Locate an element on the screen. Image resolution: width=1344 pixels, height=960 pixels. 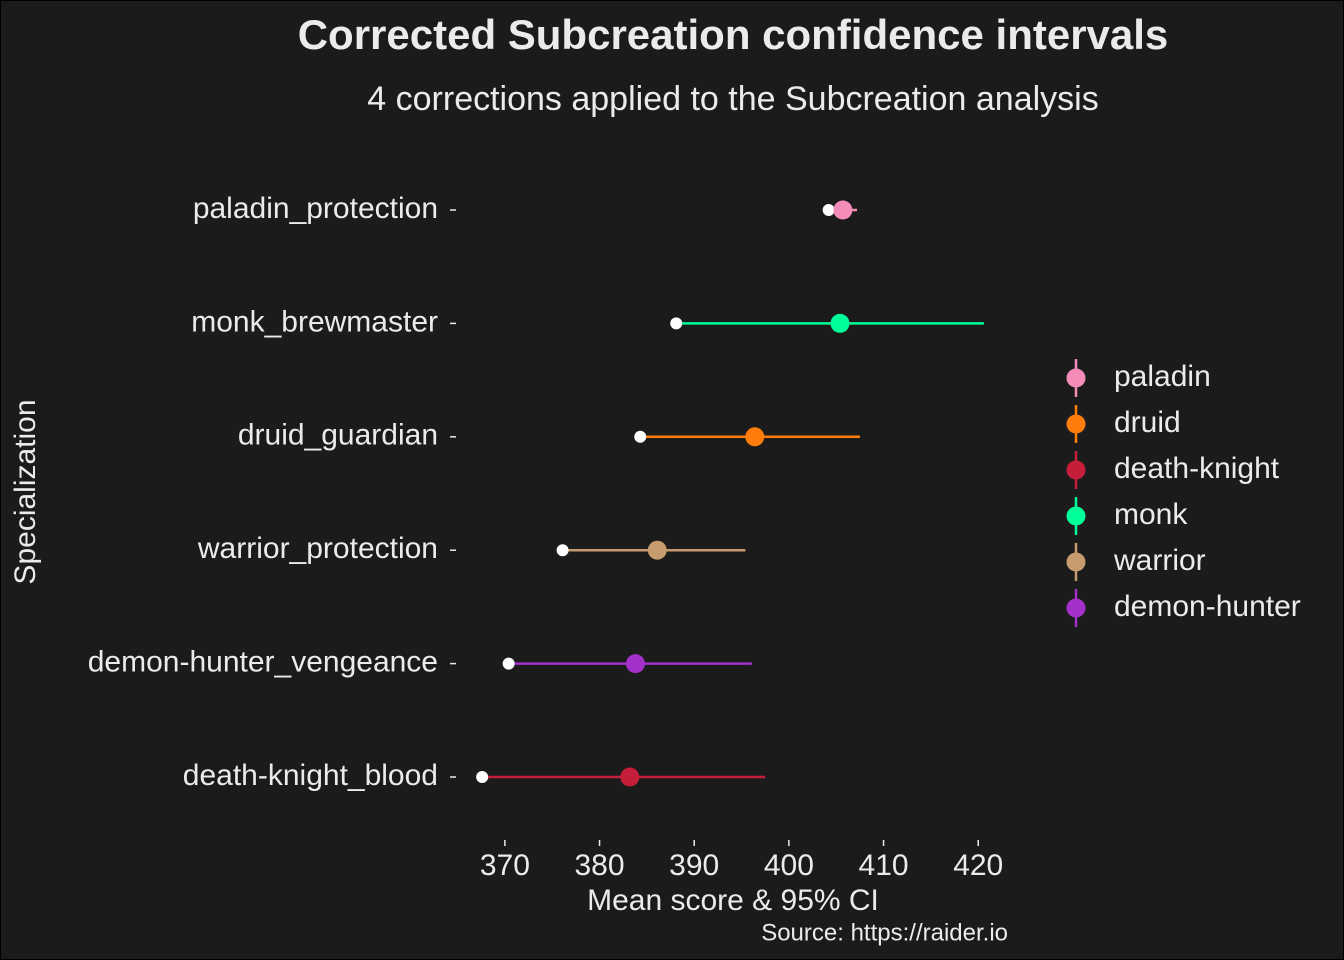
y-axis-label: Specialization is located at coordinates (25, 491).